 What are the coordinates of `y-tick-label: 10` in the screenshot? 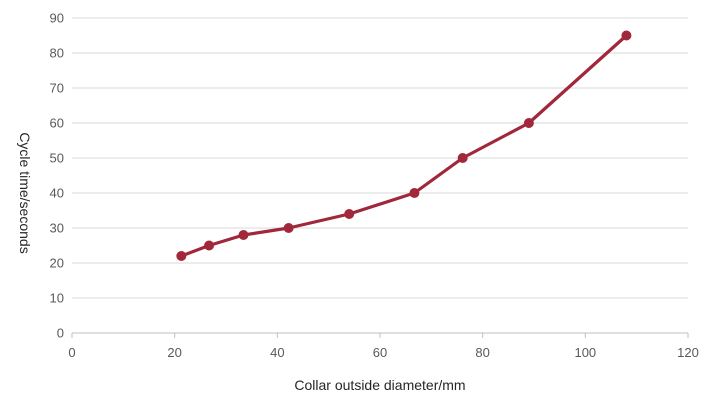 It's located at (57, 298).